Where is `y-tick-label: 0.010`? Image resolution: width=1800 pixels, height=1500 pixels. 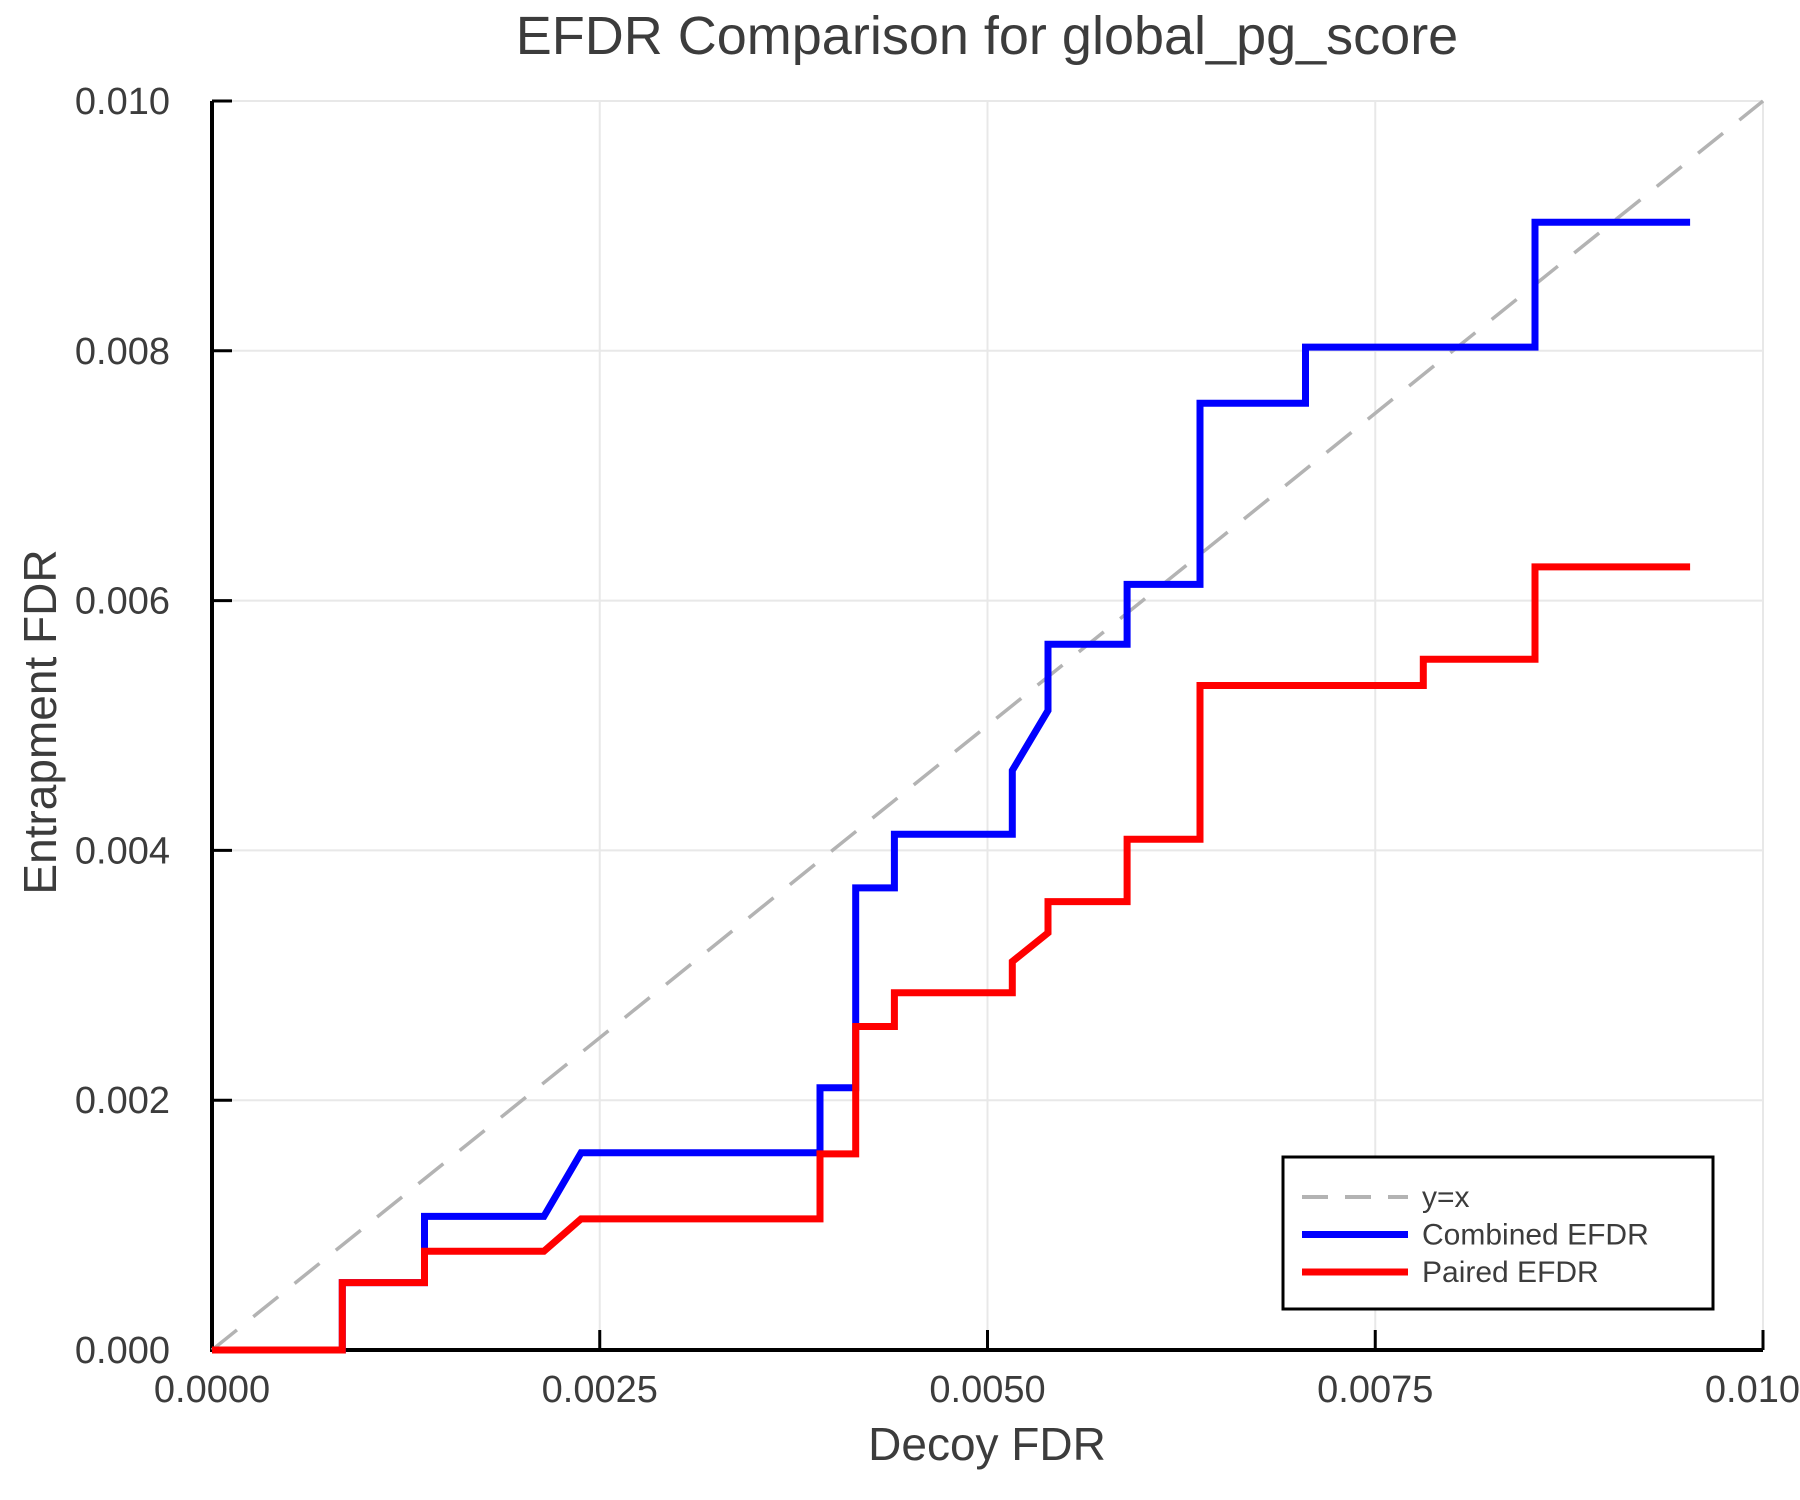 y-tick-label: 0.010 is located at coordinates (122, 102).